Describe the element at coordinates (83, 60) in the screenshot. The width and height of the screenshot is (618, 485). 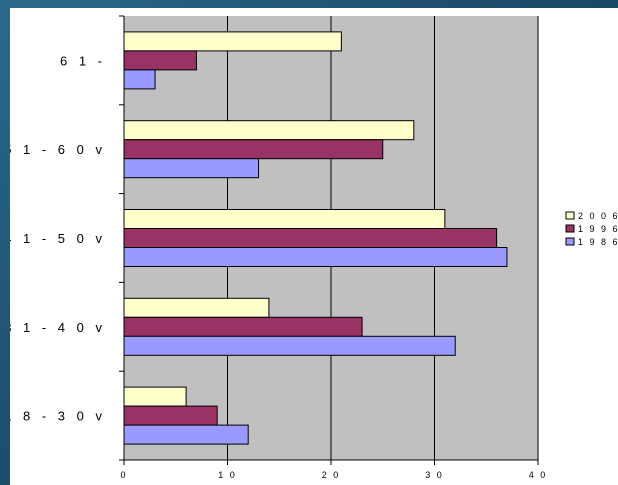
I see `category-label: 6 1 -` at that location.